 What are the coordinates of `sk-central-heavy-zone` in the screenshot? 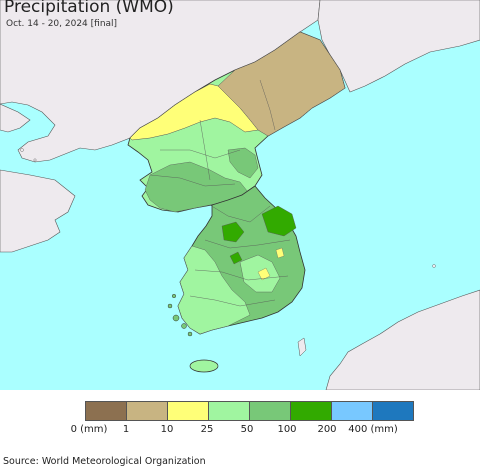 It's located at (233, 232).